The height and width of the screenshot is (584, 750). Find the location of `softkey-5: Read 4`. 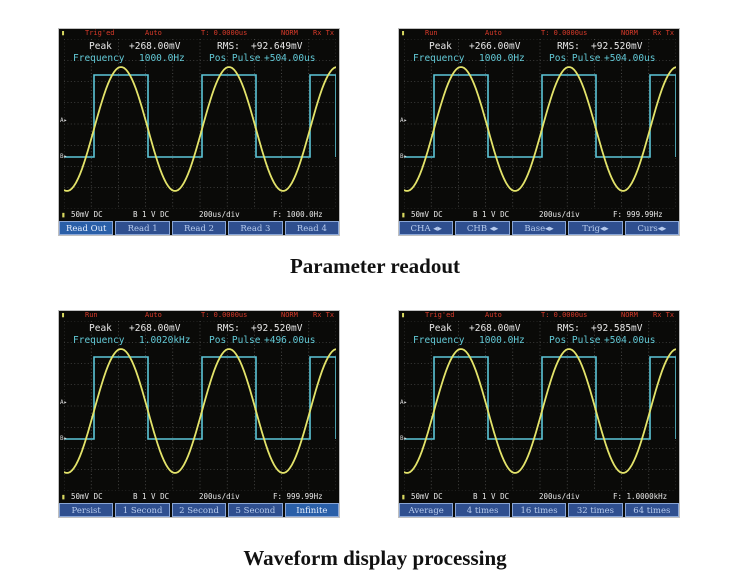

softkey-5: Read 4 is located at coordinates (311, 228).